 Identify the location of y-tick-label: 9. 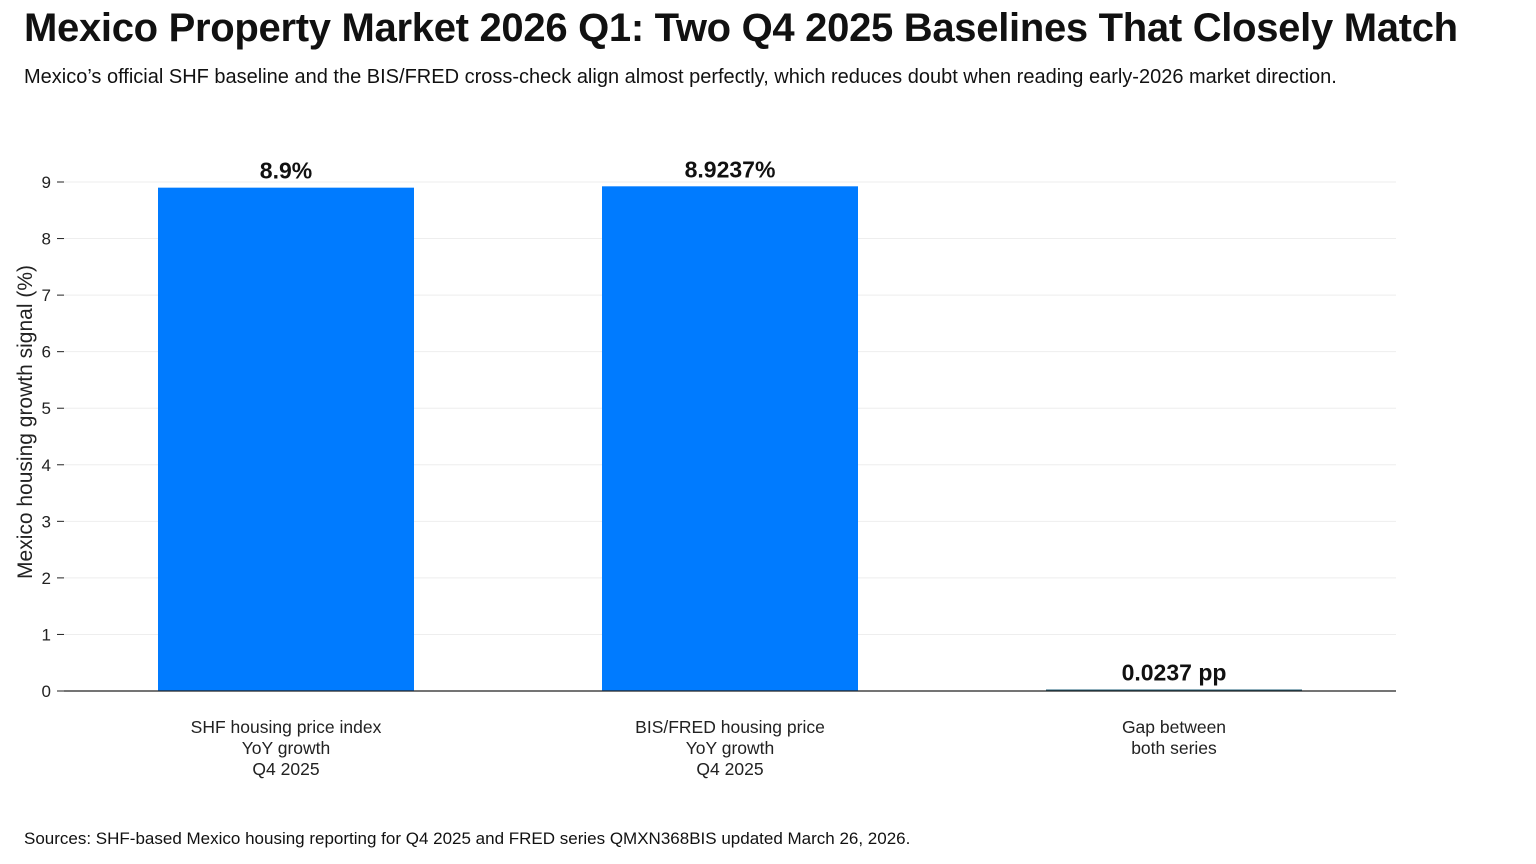
(46, 182).